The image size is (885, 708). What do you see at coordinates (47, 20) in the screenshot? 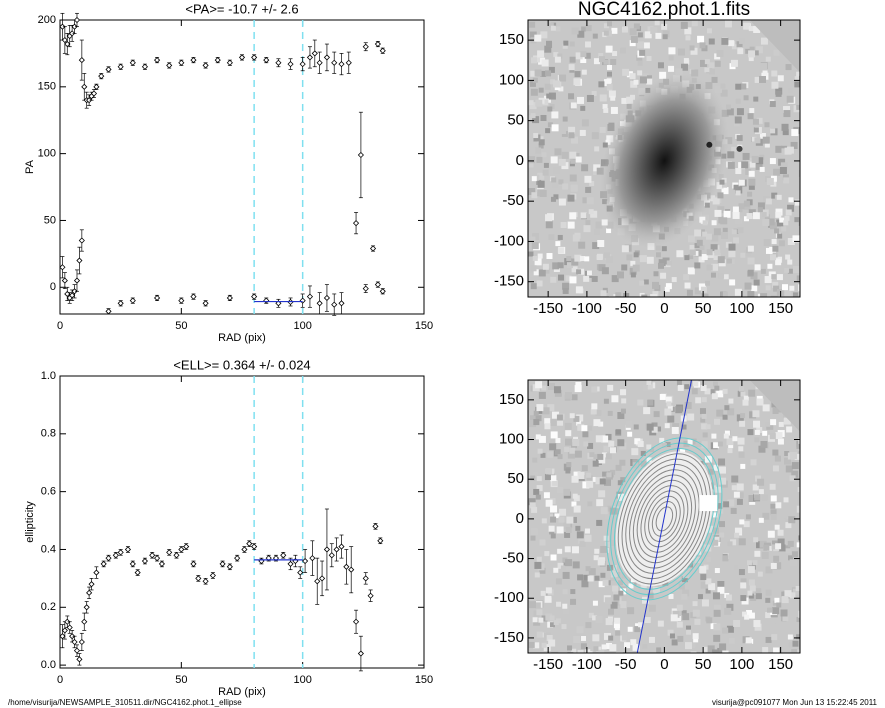
I see `y-tick-label: 200` at bounding box center [47, 20].